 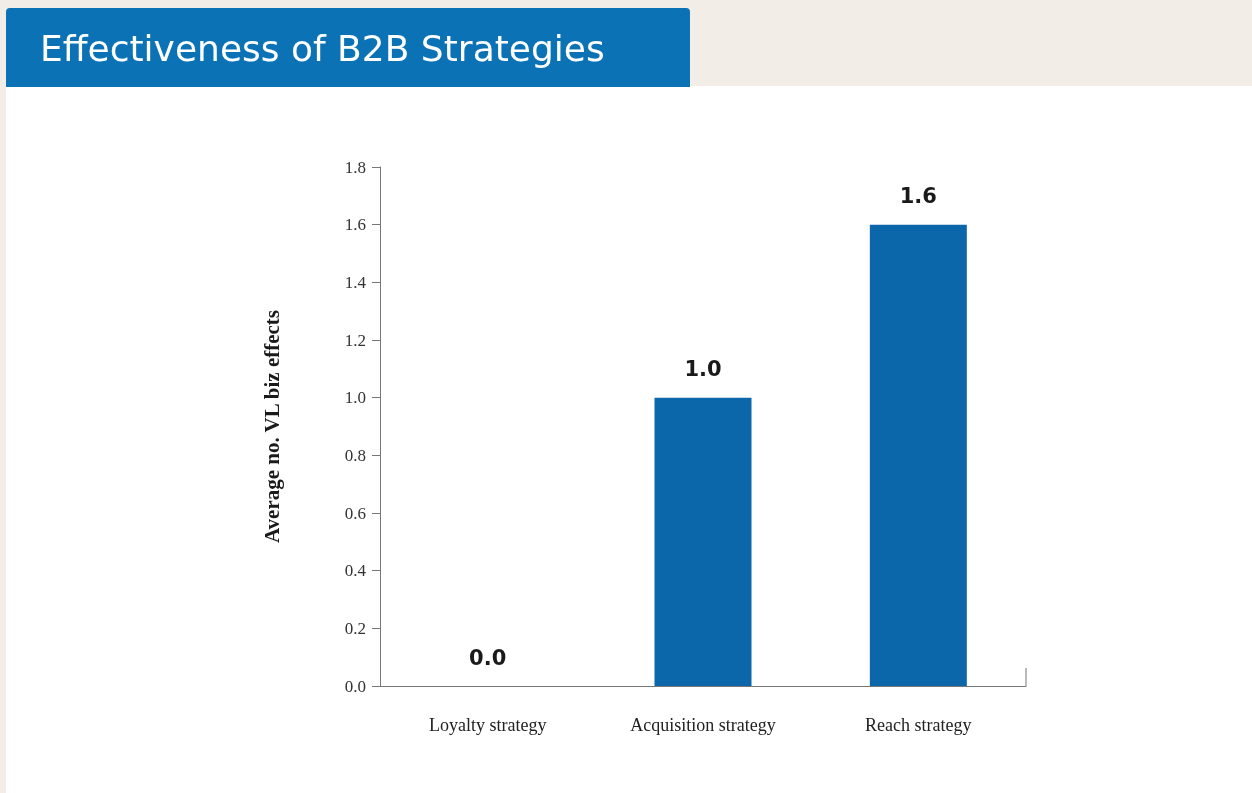 What do you see at coordinates (355, 340) in the screenshot?
I see `y-tick-label: 1.2` at bounding box center [355, 340].